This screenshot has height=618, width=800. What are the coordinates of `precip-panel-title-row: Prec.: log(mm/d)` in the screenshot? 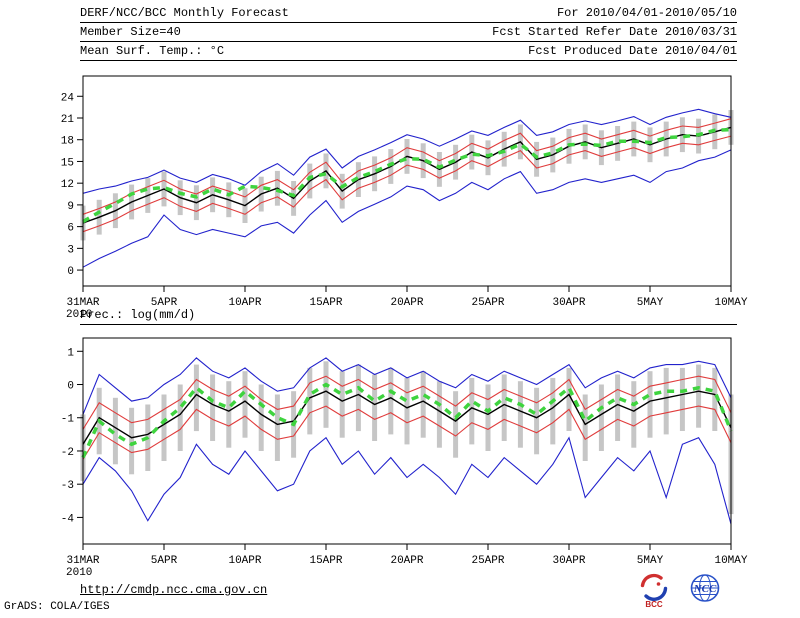 It's located at (408, 316).